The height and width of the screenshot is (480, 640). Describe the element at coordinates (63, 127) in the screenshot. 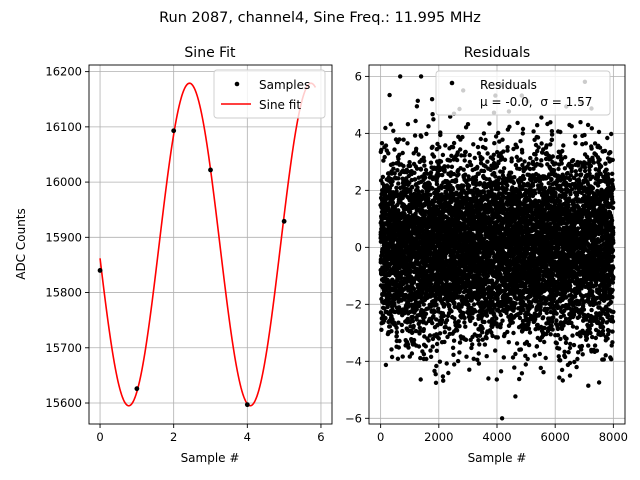

I see `l-y-tick-label: 16100` at that location.